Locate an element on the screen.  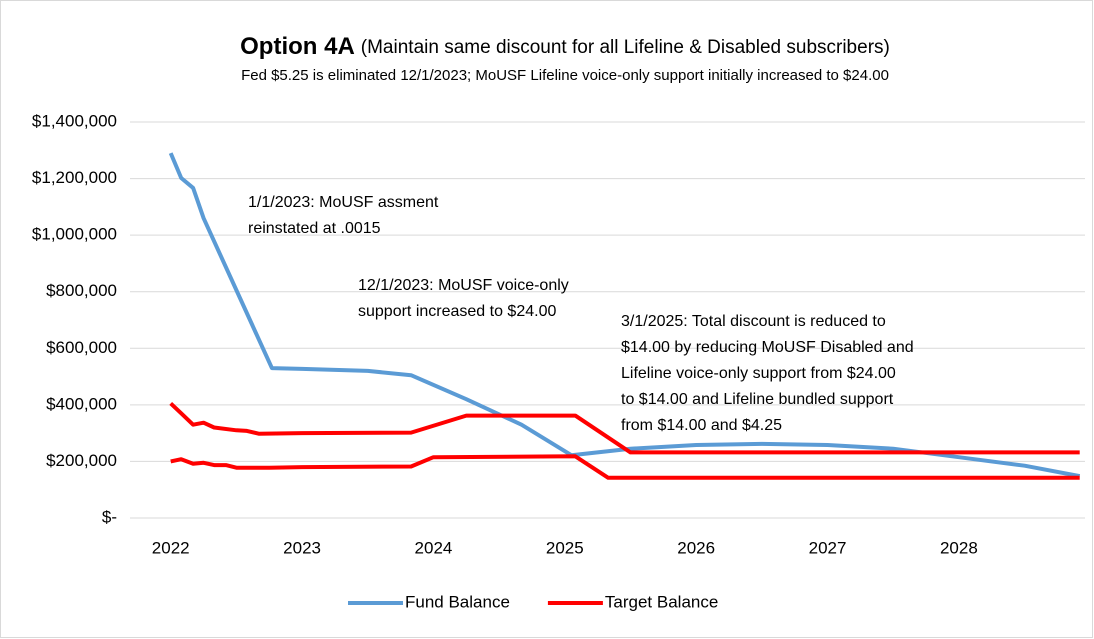
annotation: reinstated at .0015 is located at coordinates (314, 228).